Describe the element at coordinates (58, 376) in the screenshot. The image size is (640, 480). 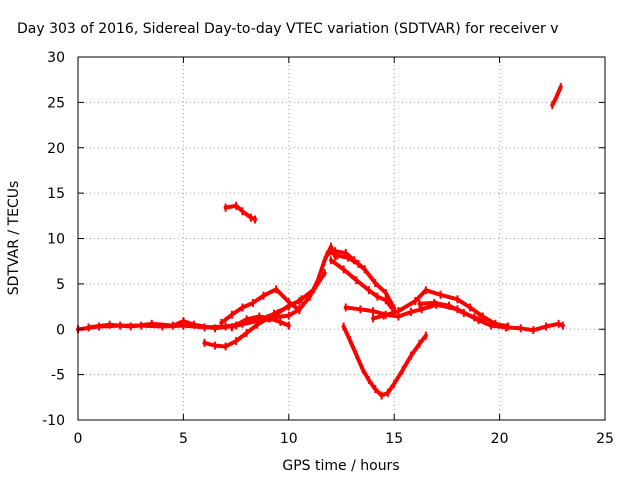
I see `y-tick-label: -5` at that location.